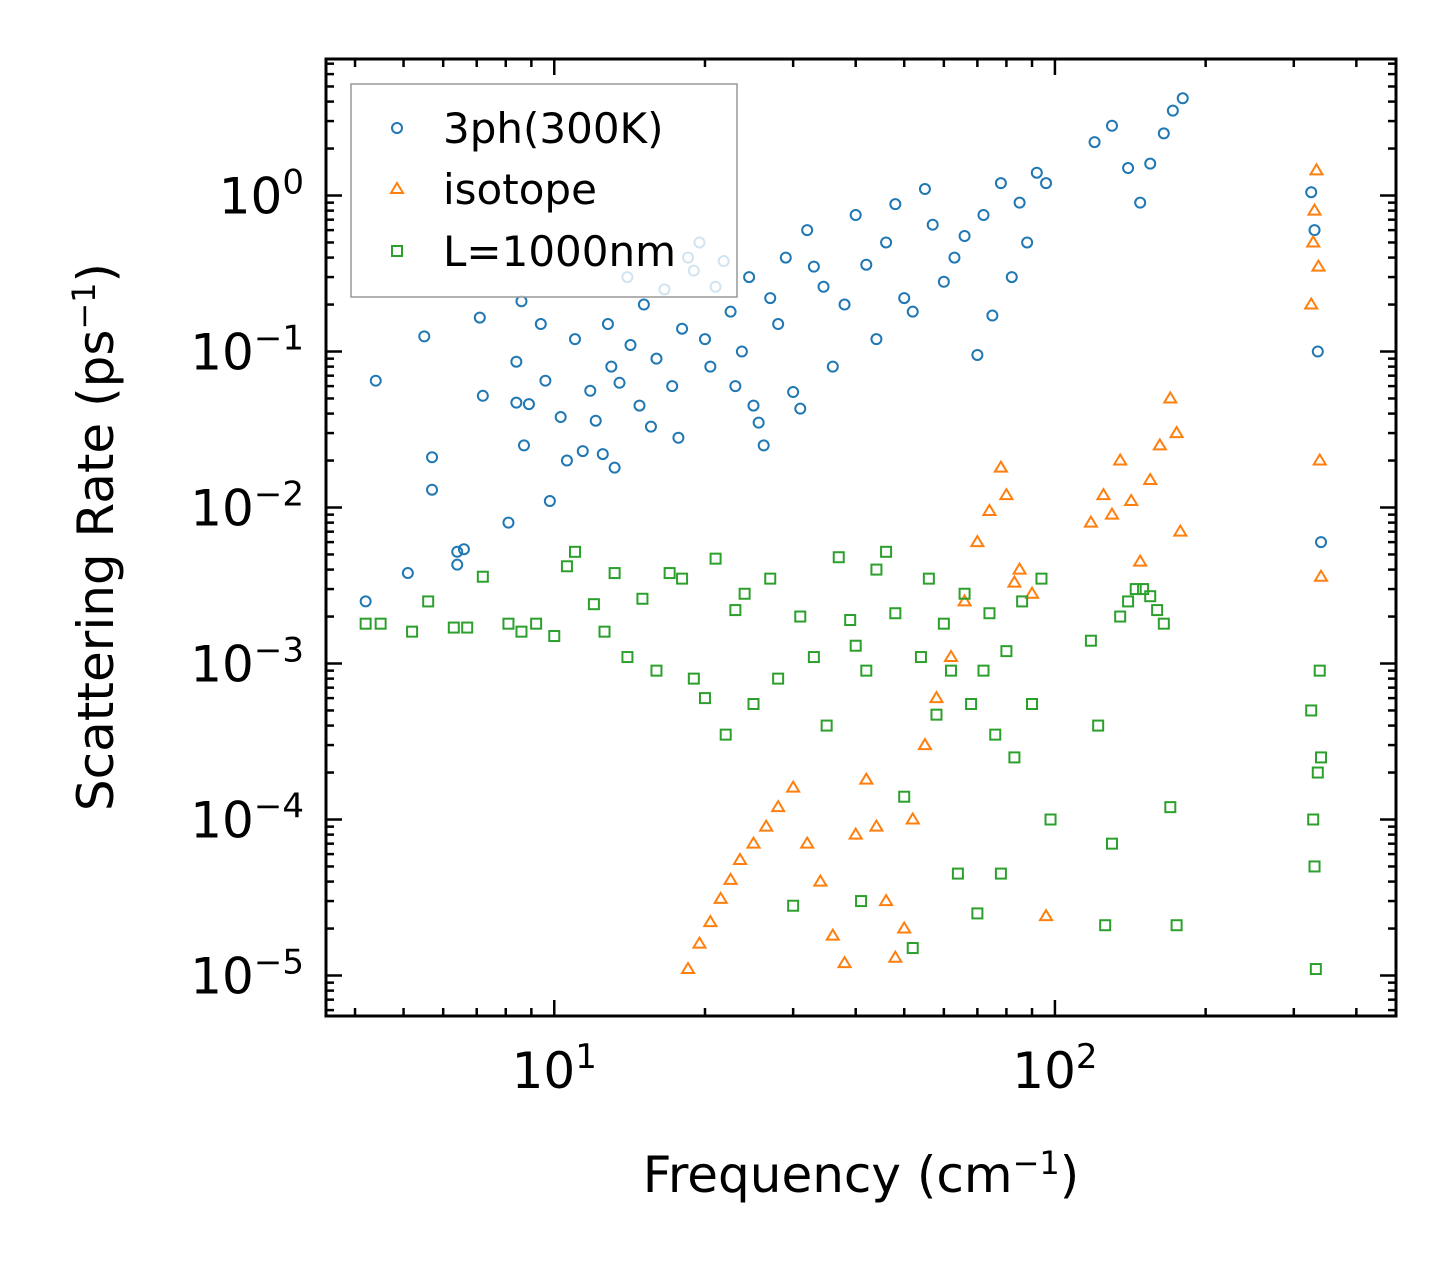 The image size is (1455, 1265). Describe the element at coordinates (1054, 1068) in the screenshot. I see `x-tick-label: 102` at that location.